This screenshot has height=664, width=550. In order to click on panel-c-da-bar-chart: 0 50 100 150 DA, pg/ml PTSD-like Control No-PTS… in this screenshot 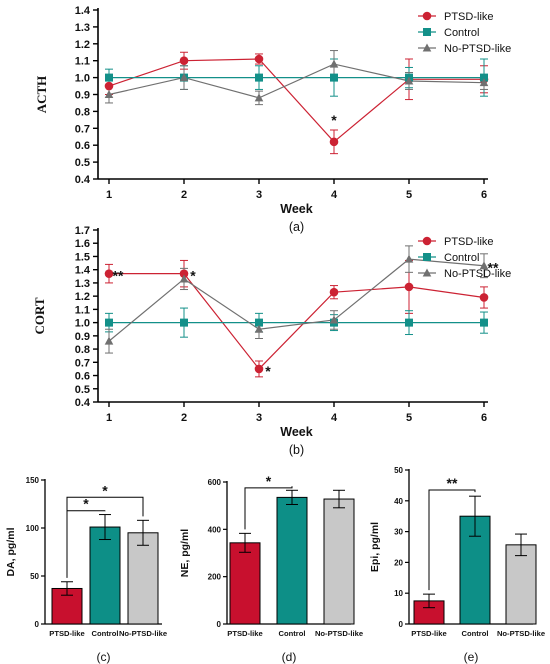, I will do `click(86, 570)`.